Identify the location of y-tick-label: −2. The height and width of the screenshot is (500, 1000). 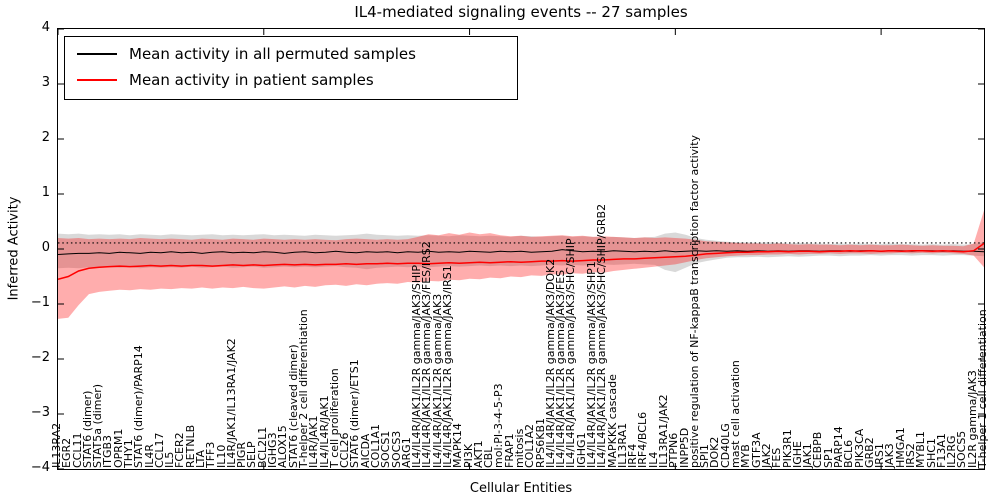
(40, 357).